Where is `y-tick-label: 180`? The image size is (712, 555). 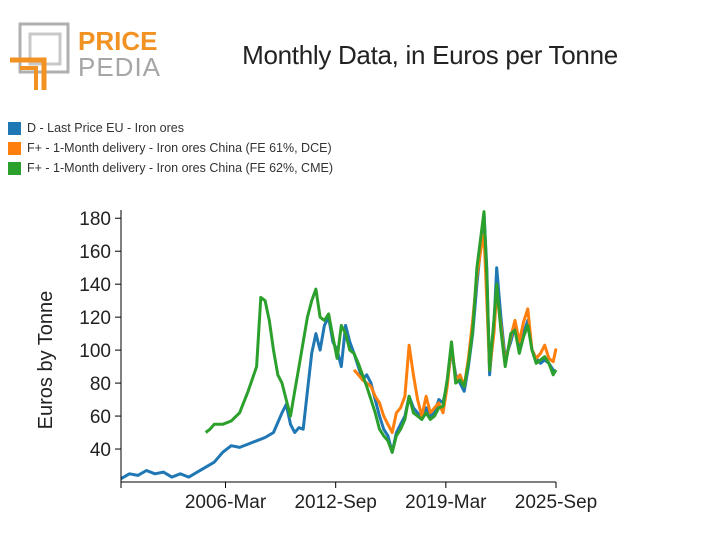
y-tick-label: 180 is located at coordinates (95, 219).